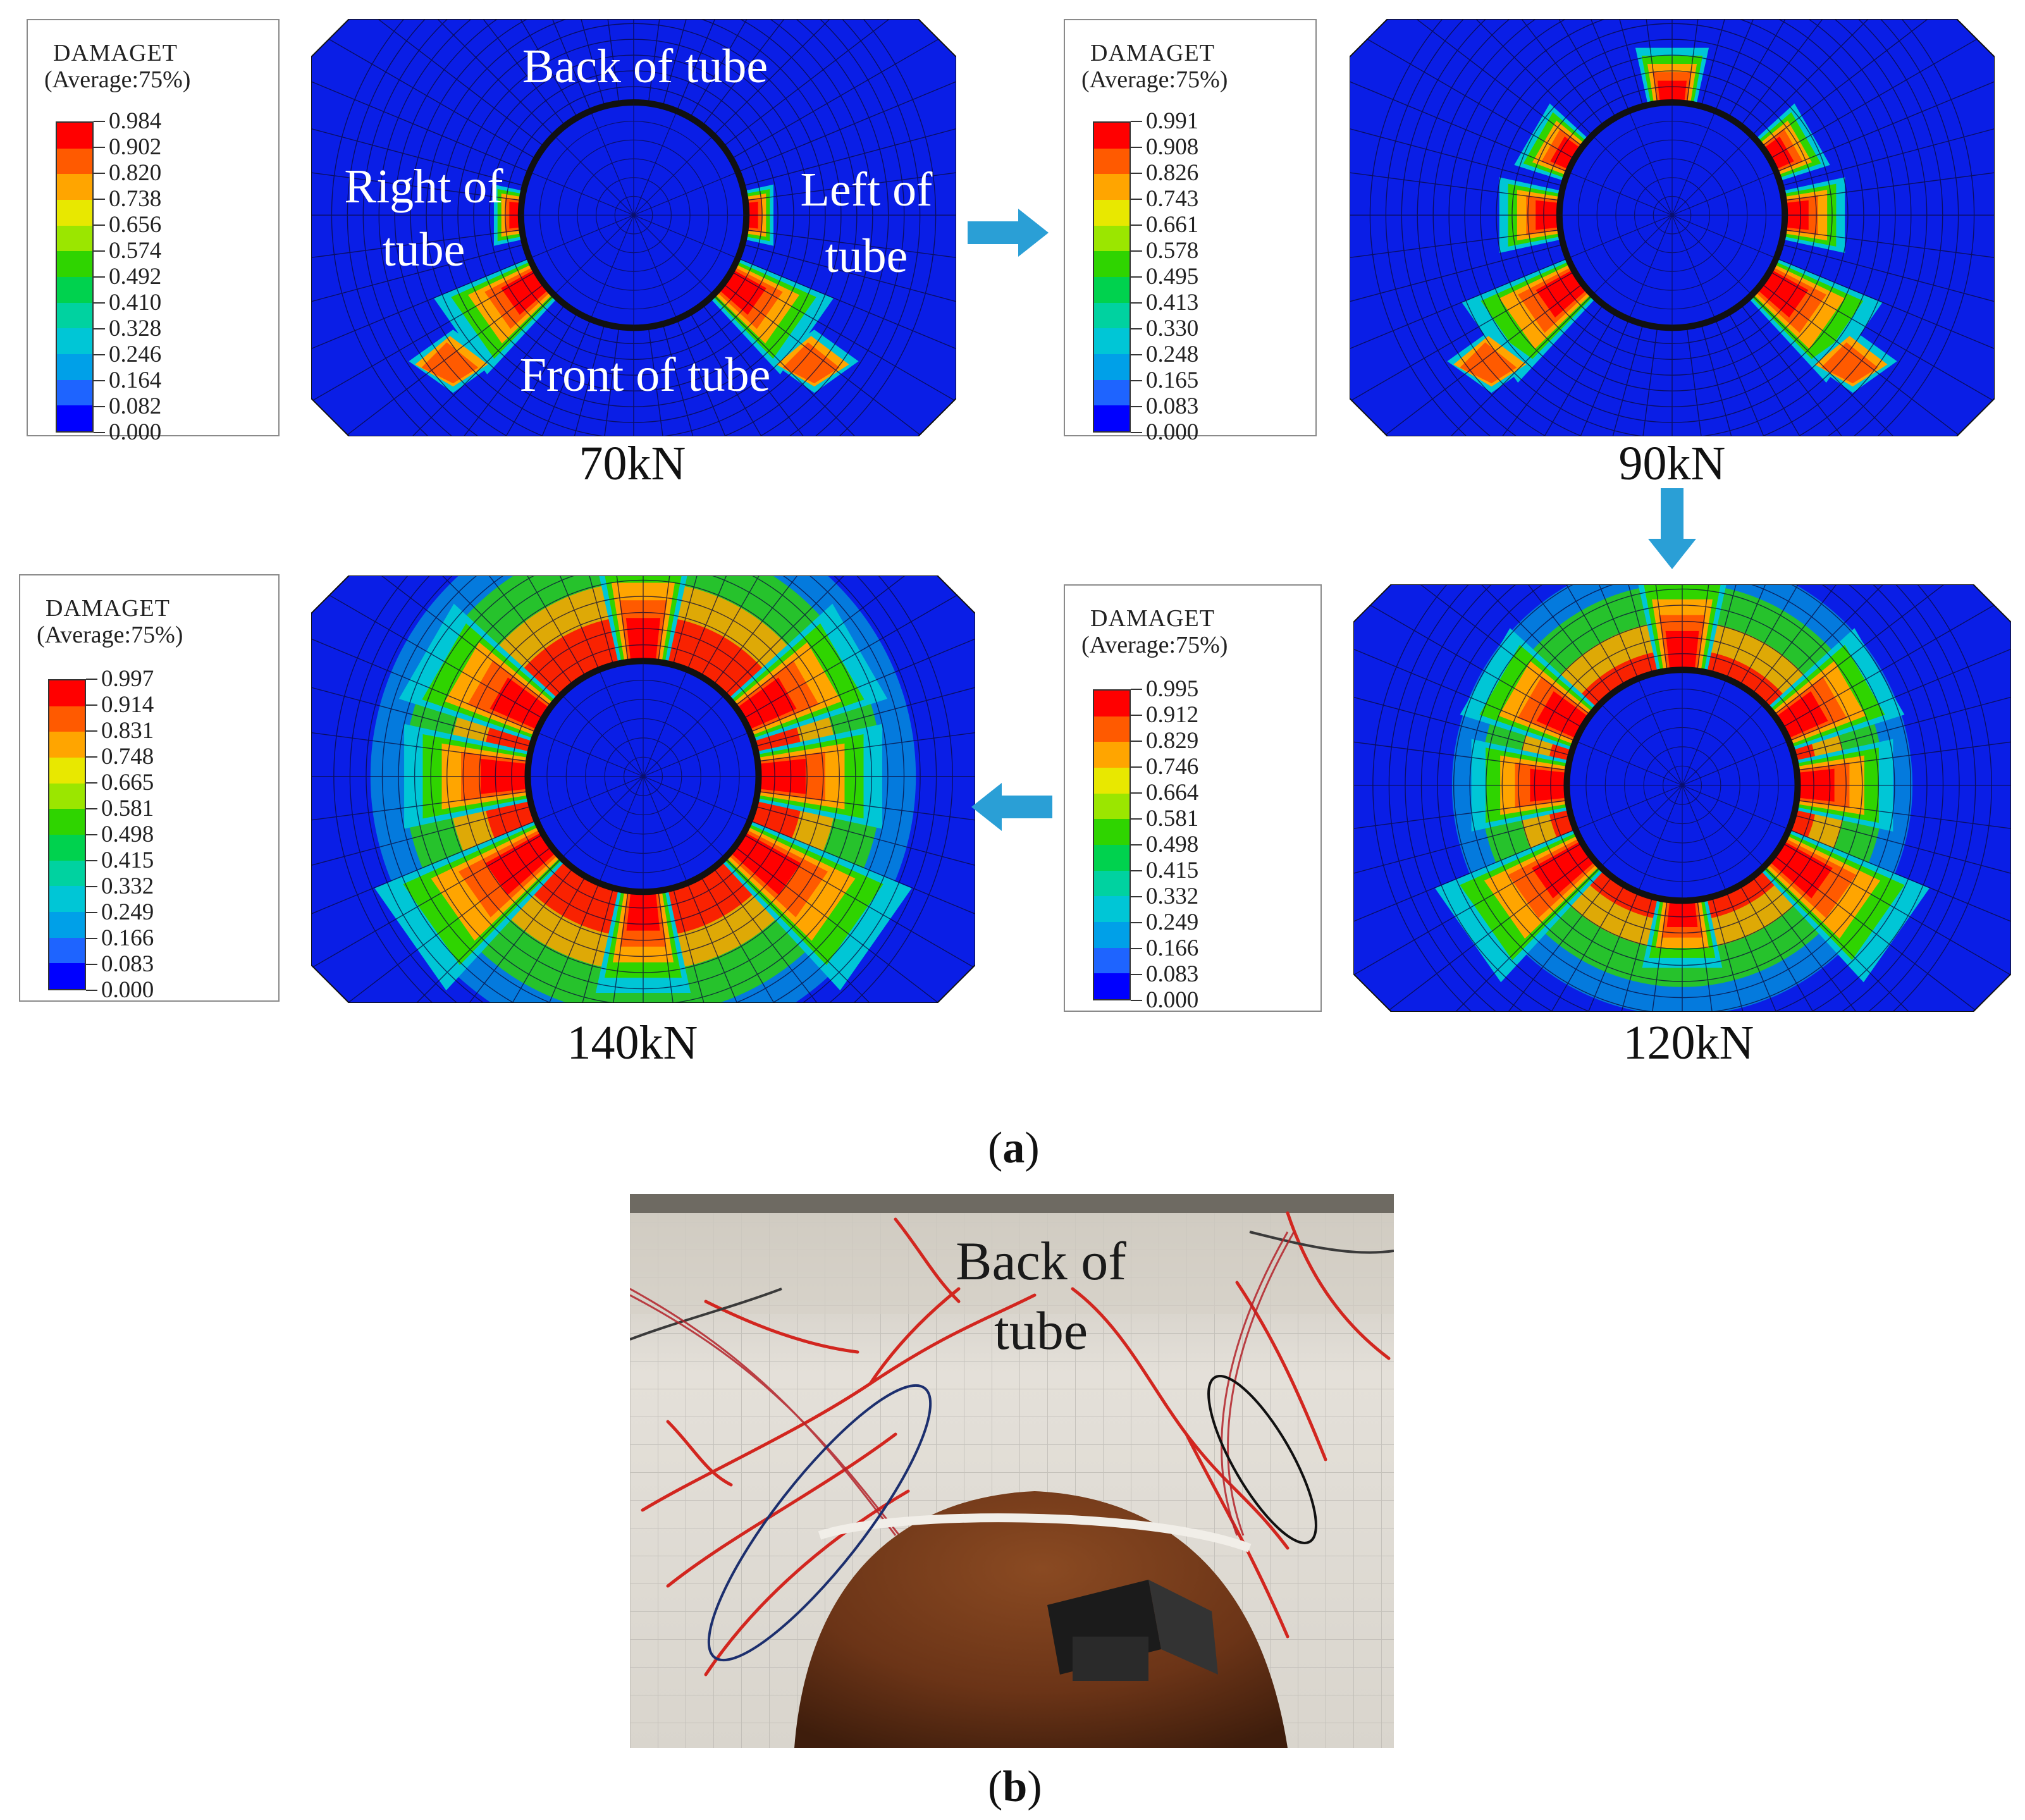  I want to click on legend-value: 0.246, so click(135, 354).